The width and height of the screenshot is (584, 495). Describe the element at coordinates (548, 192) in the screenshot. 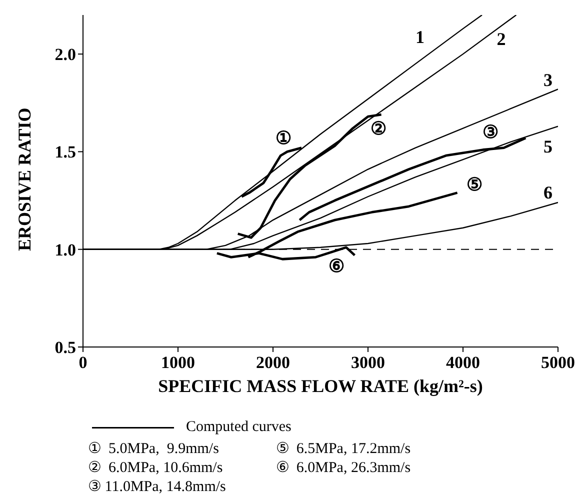

I see `series-label: 6` at that location.